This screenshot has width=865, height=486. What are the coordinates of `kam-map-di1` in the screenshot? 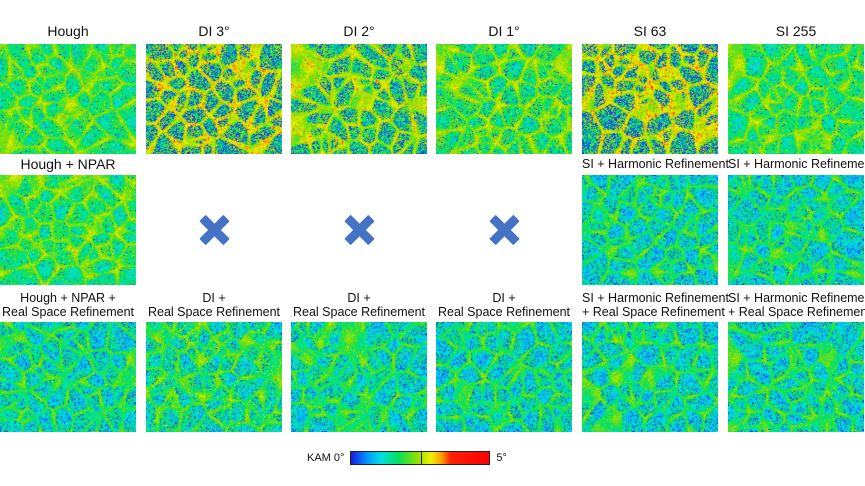 It's located at (504, 99).